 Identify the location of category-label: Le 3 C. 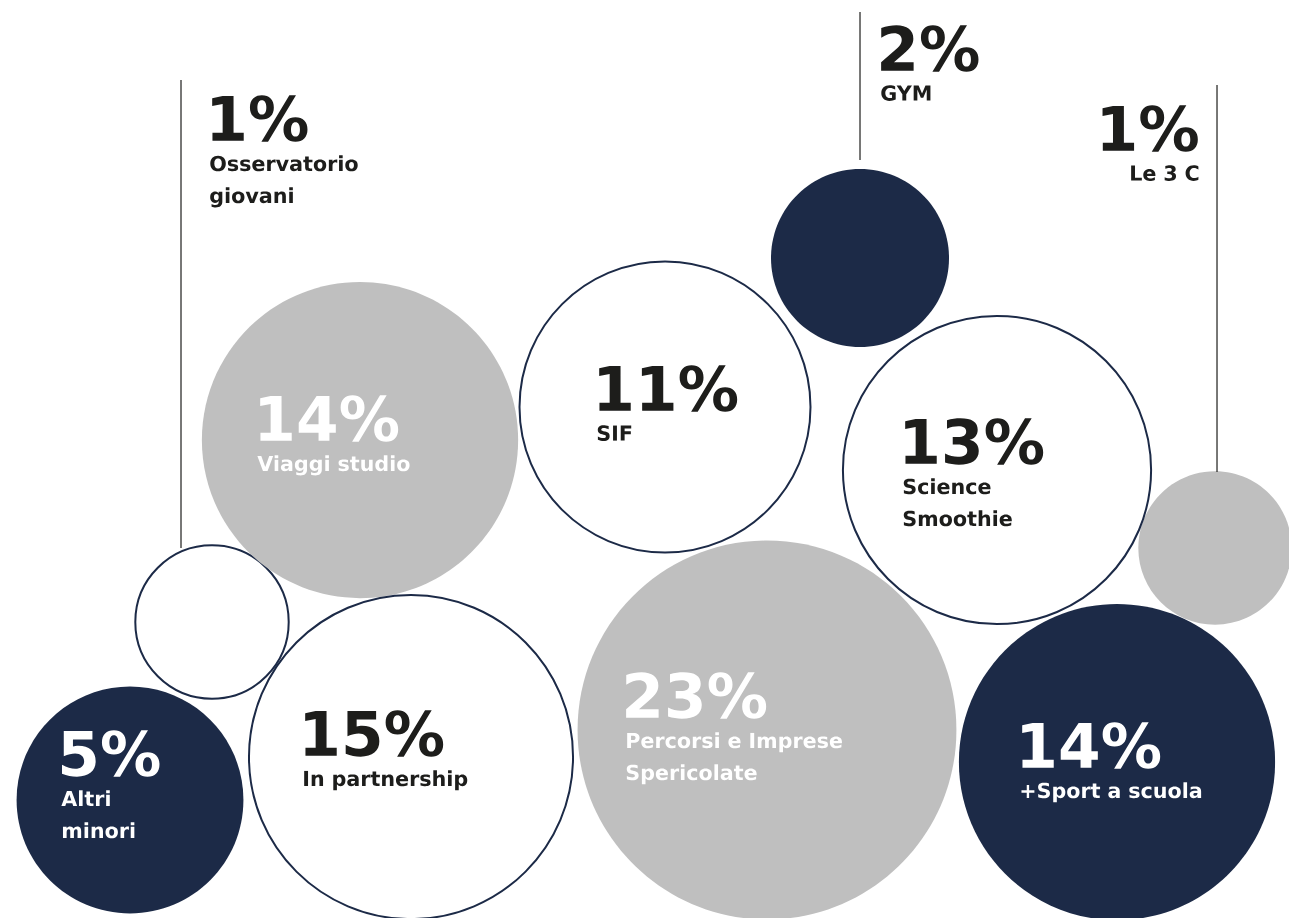
(1165, 173).